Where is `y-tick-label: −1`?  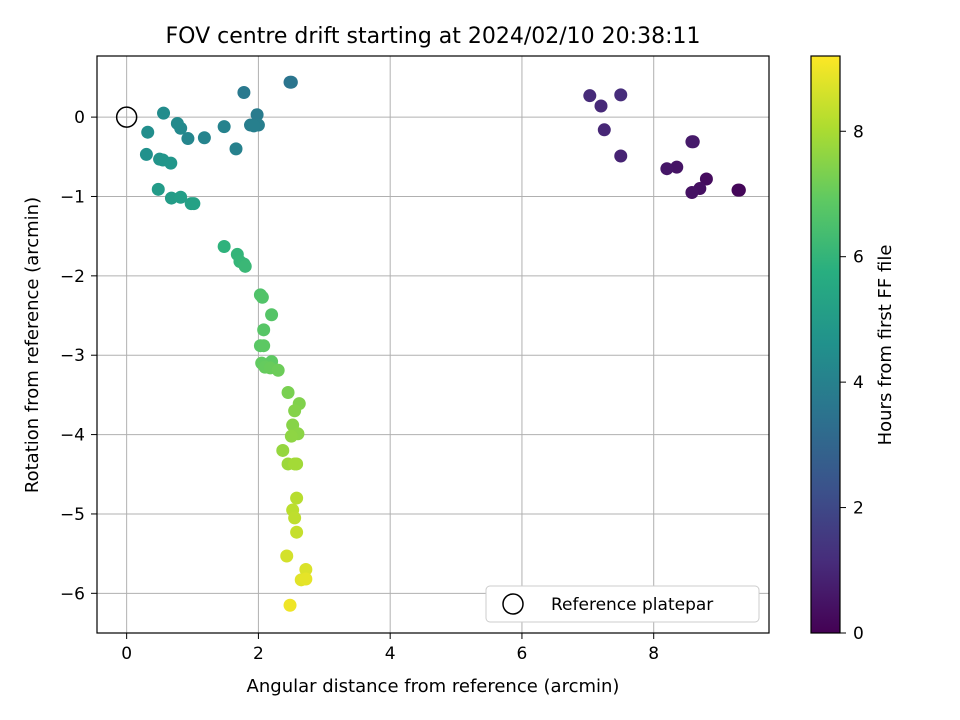 y-tick-label: −1 is located at coordinates (72, 197).